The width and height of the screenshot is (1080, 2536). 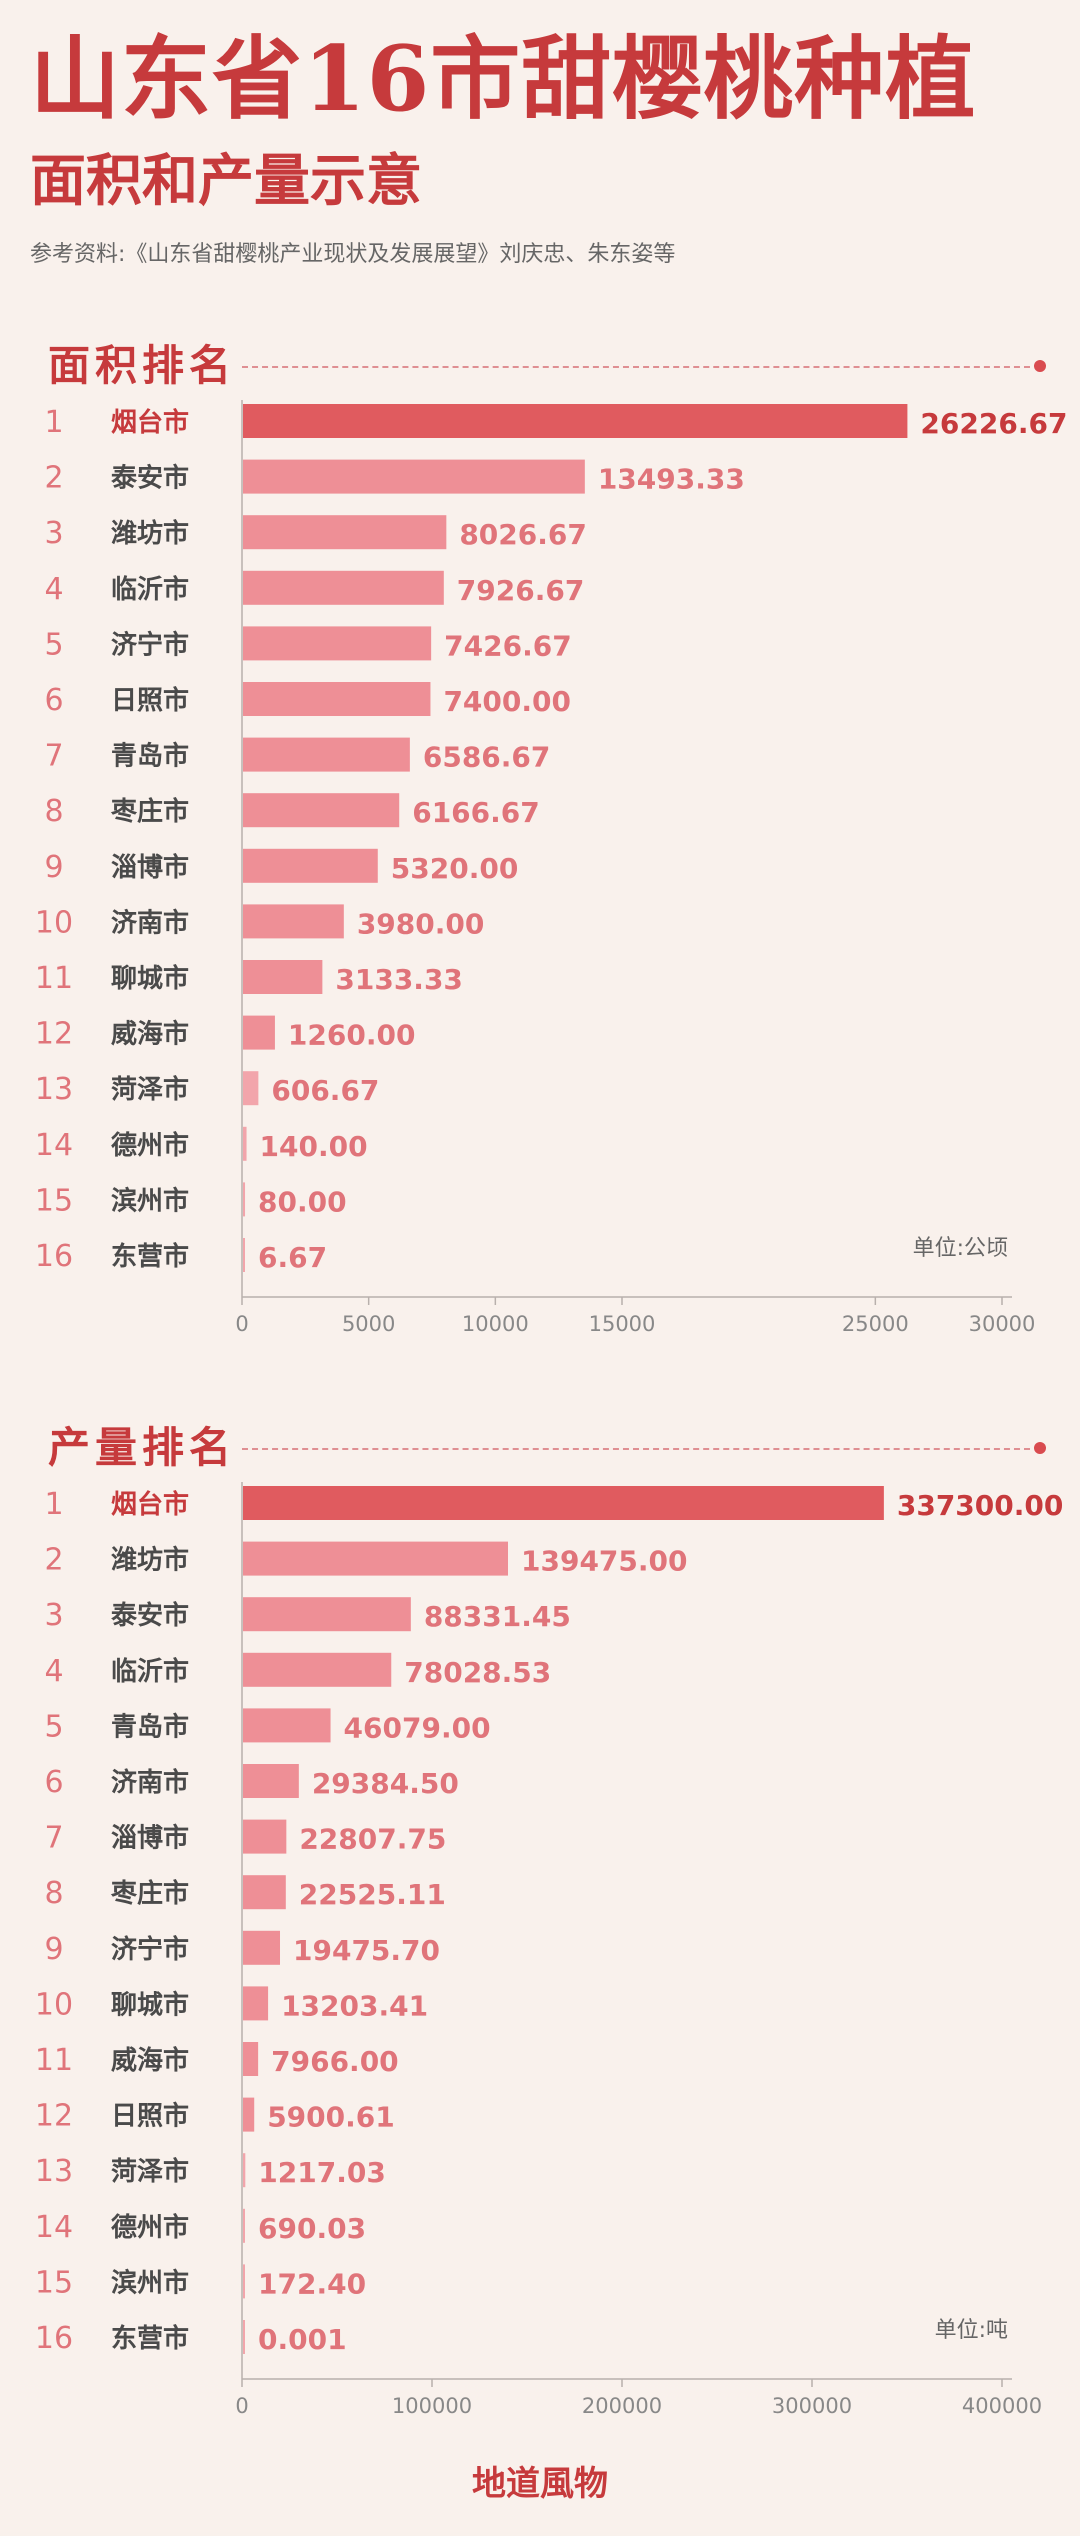 What do you see at coordinates (54, 1200) in the screenshot?
I see `area-rank-label: 15` at bounding box center [54, 1200].